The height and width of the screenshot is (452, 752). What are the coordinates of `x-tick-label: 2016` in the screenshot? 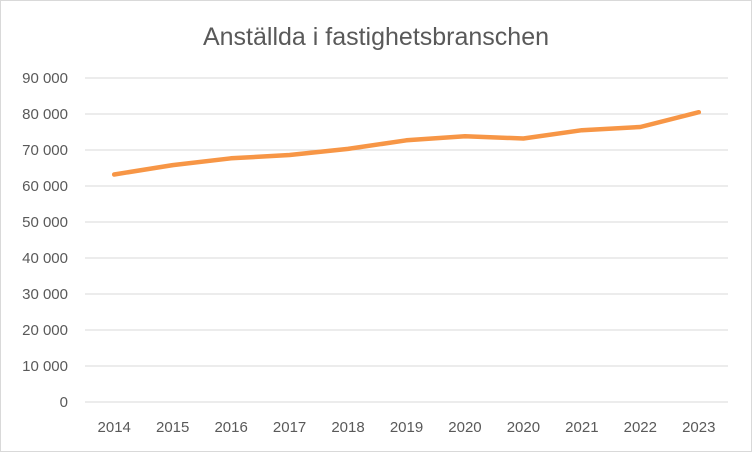 It's located at (230, 427).